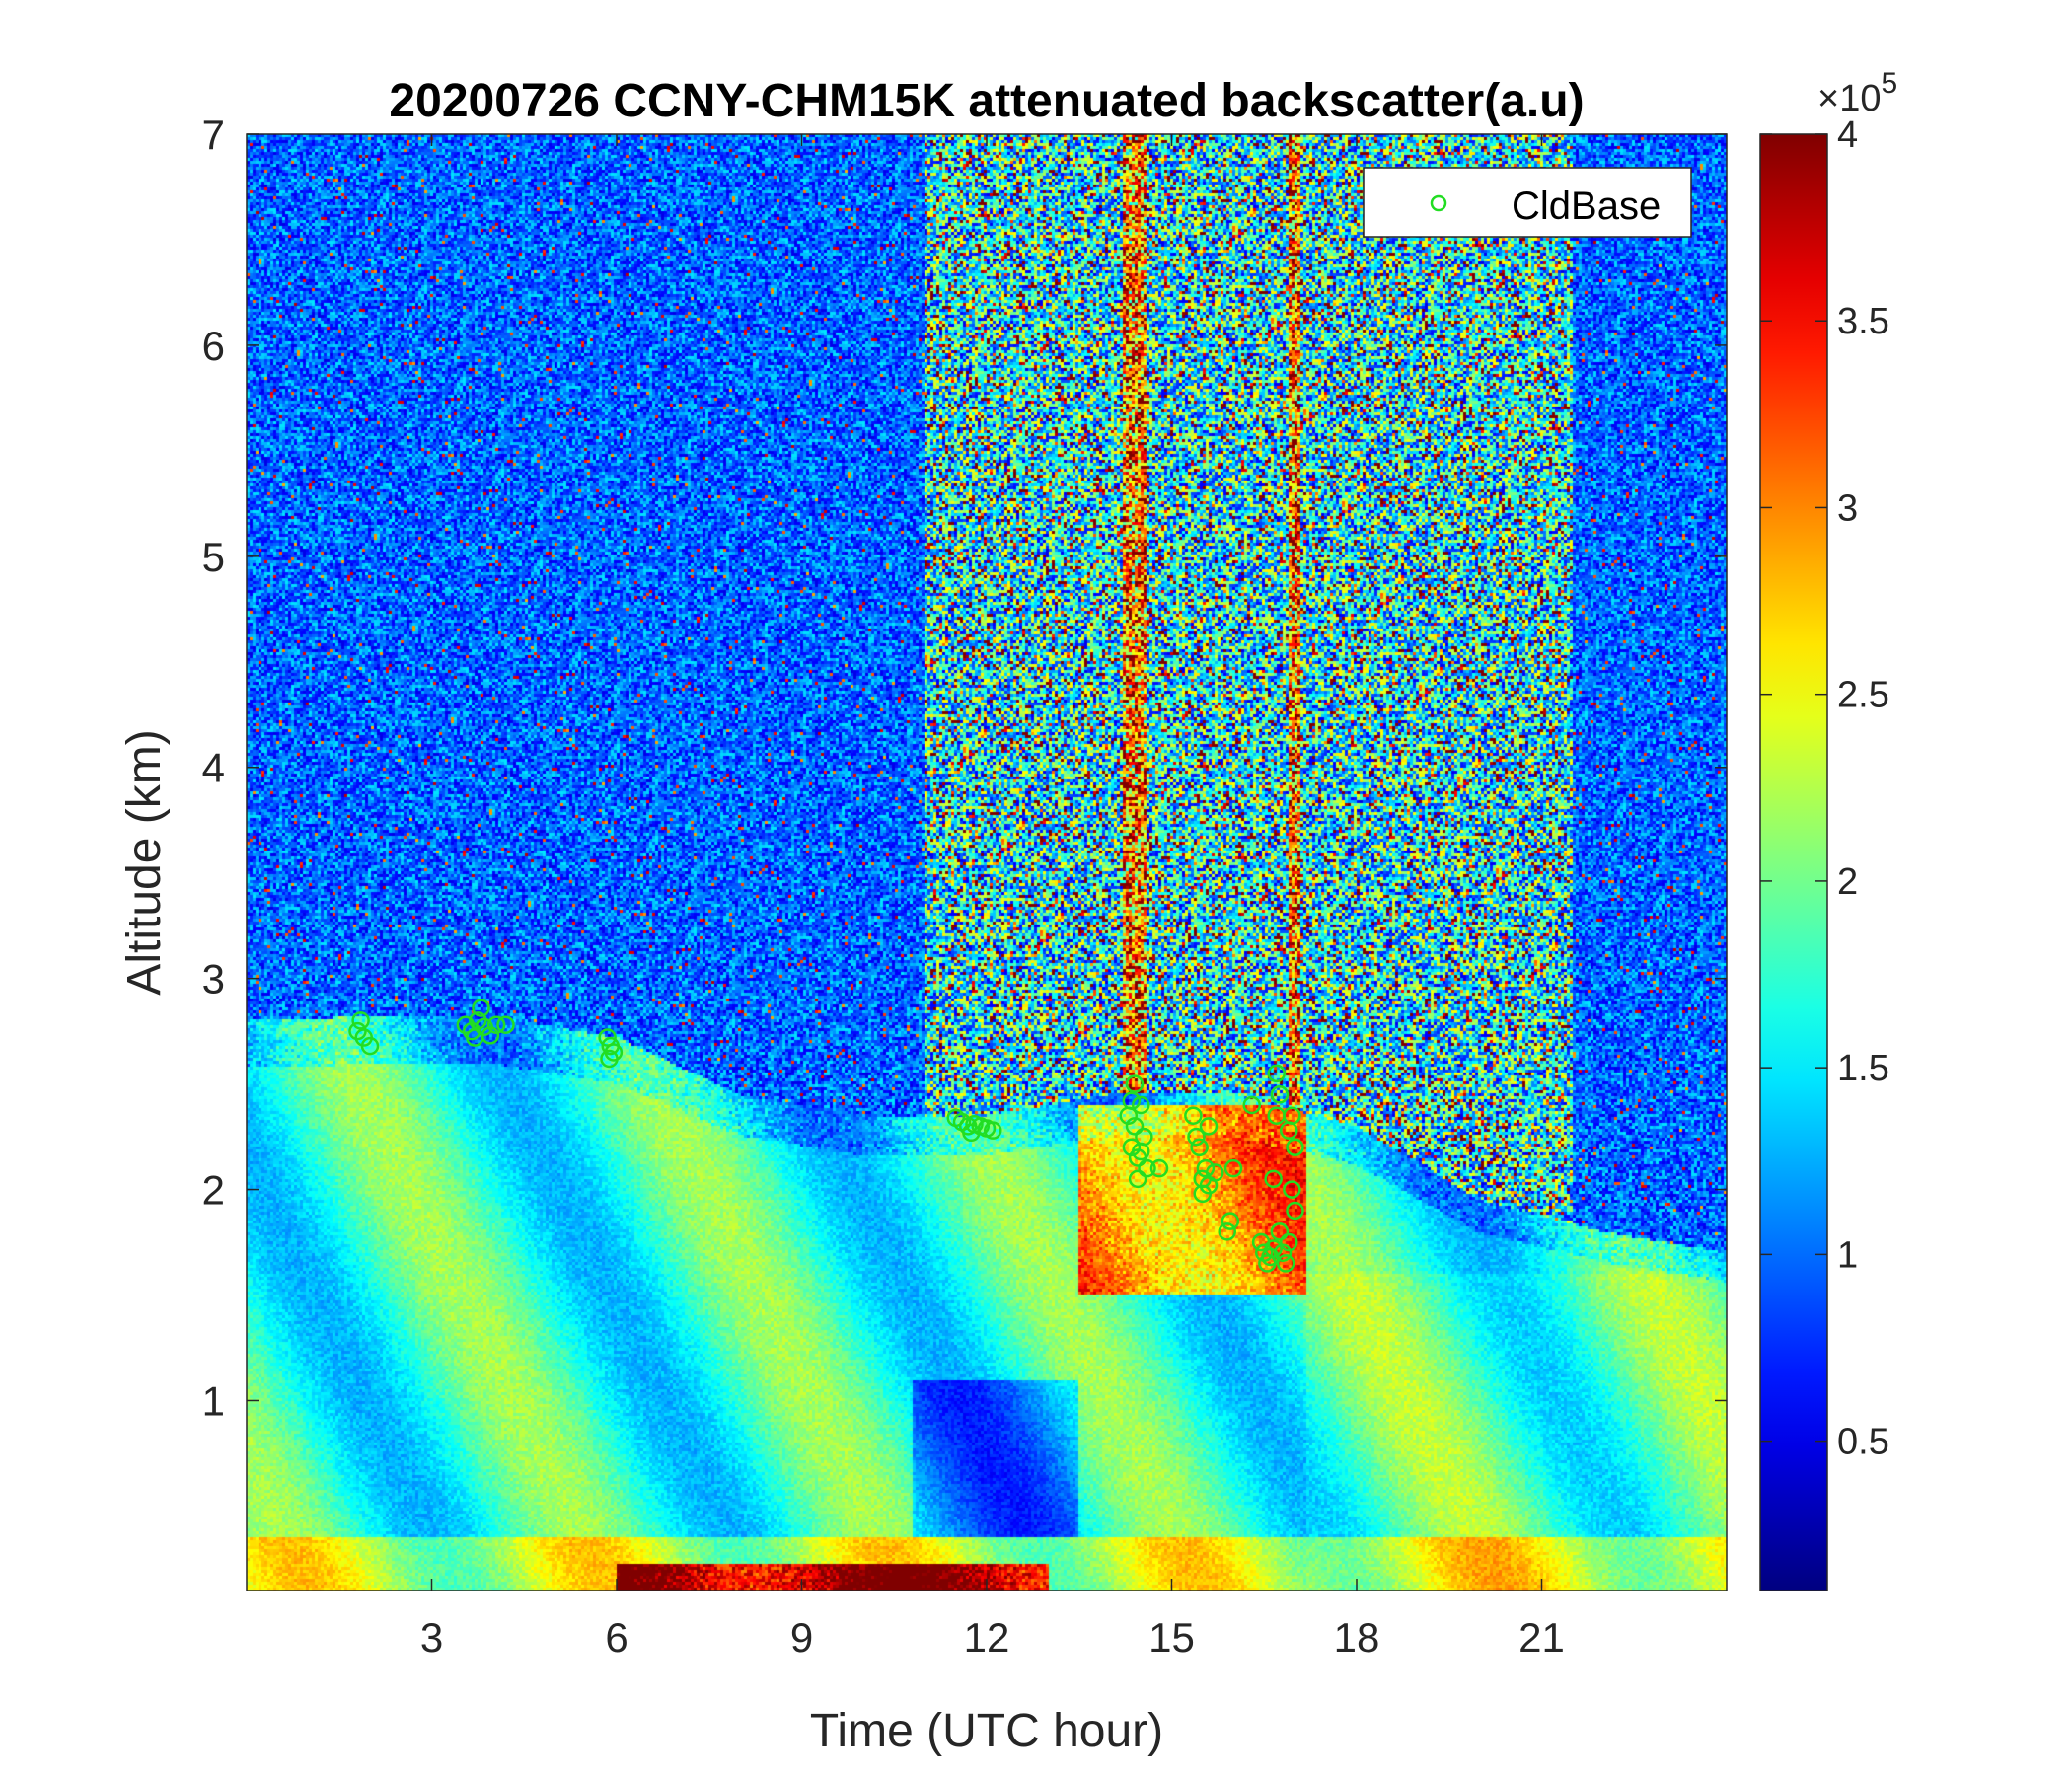 This screenshot has height=1776, width=2072. Describe the element at coordinates (431, 1638) in the screenshot. I see `x-tick-label: 3` at that location.